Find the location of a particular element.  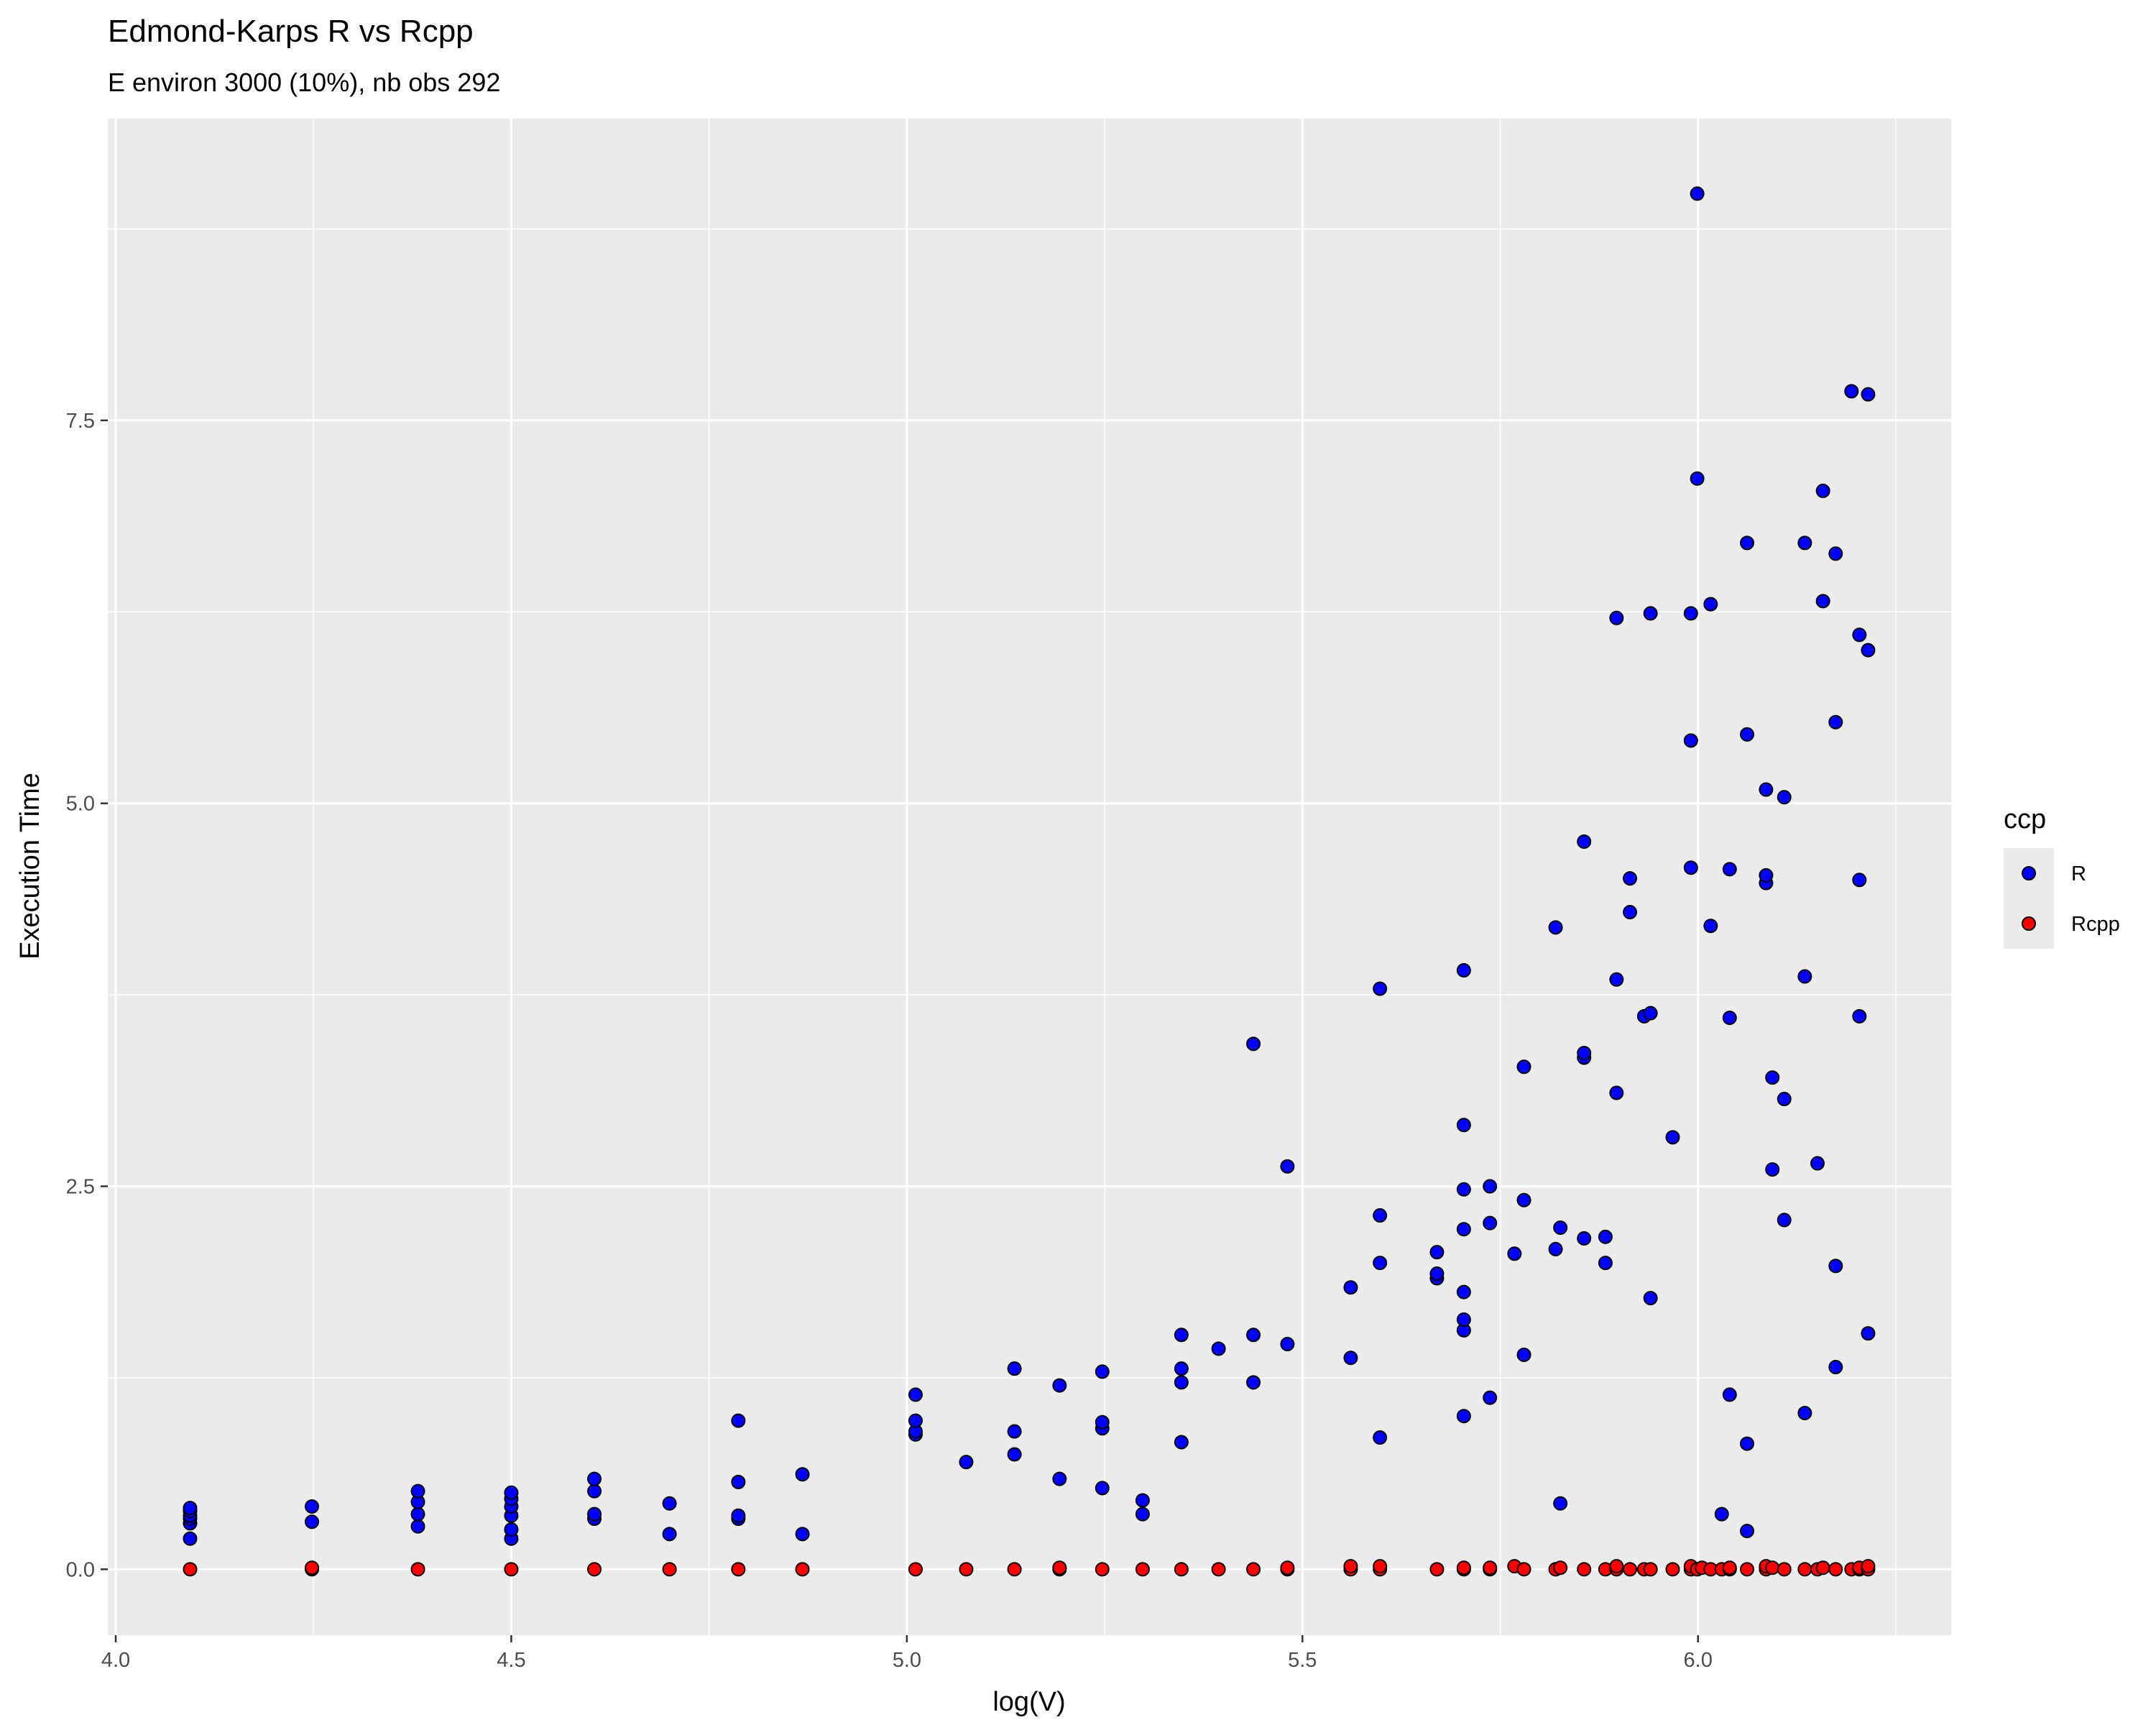

legend-label-r: R is located at coordinates (2078, 874).